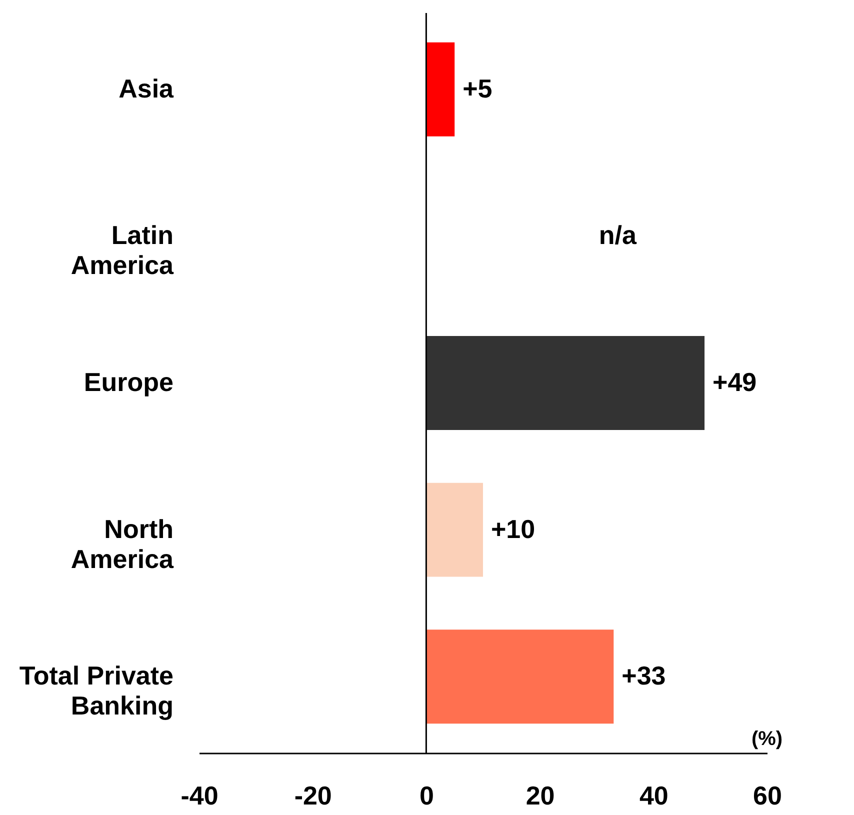  I want to click on x-tick-label: -20, so click(313, 795).